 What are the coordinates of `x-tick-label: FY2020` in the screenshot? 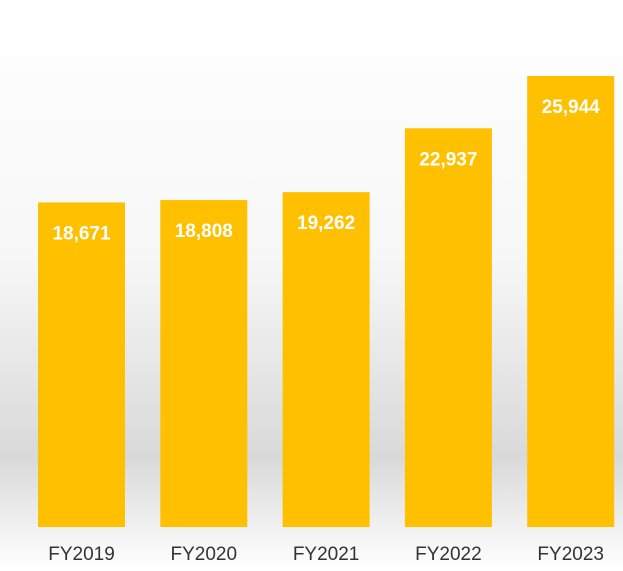 It's located at (204, 554).